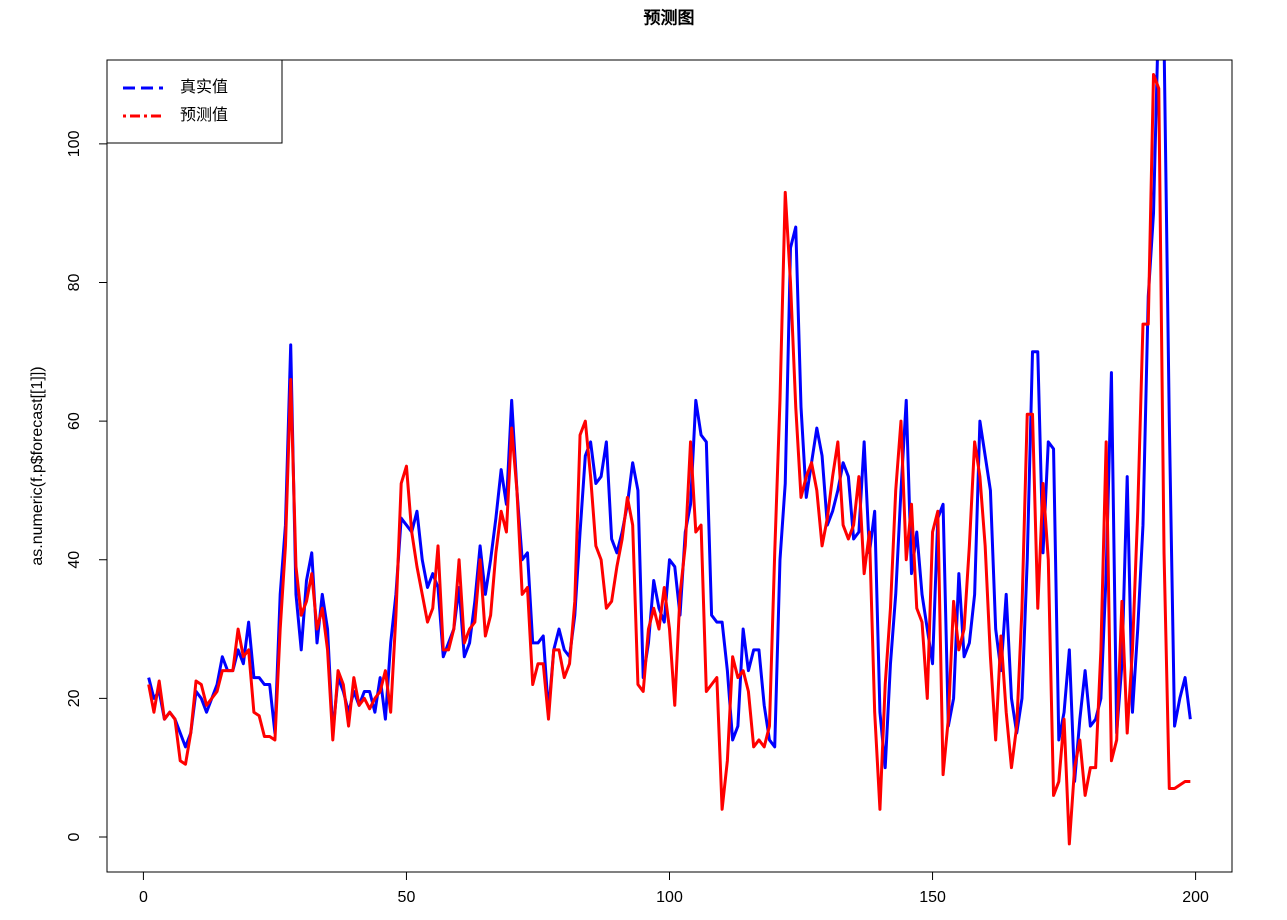 This screenshot has height=920, width=1287. Describe the element at coordinates (204, 115) in the screenshot. I see `legend-label: 预测值` at that location.